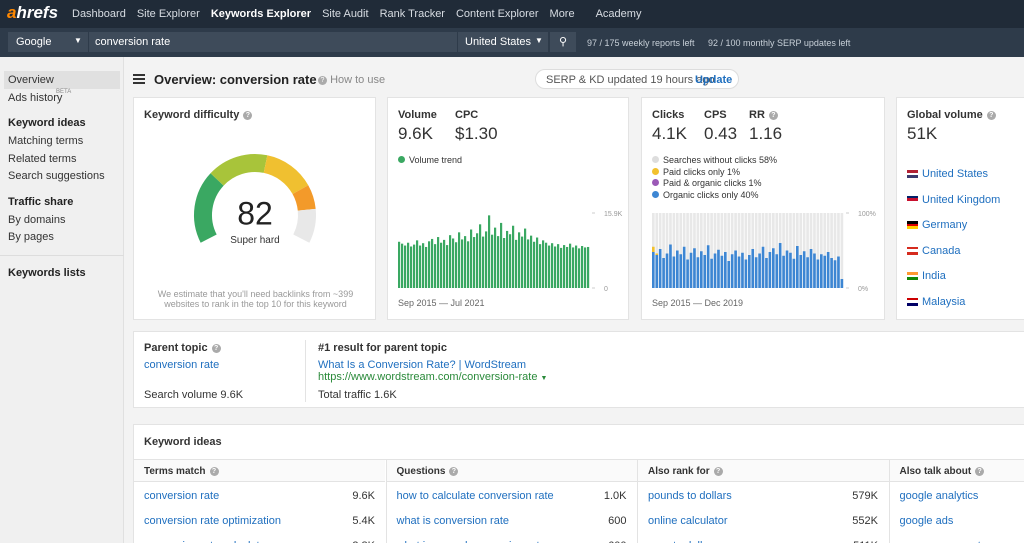 This screenshot has height=543, width=1024. I want to click on sidebar-item: Overview, so click(62, 80).